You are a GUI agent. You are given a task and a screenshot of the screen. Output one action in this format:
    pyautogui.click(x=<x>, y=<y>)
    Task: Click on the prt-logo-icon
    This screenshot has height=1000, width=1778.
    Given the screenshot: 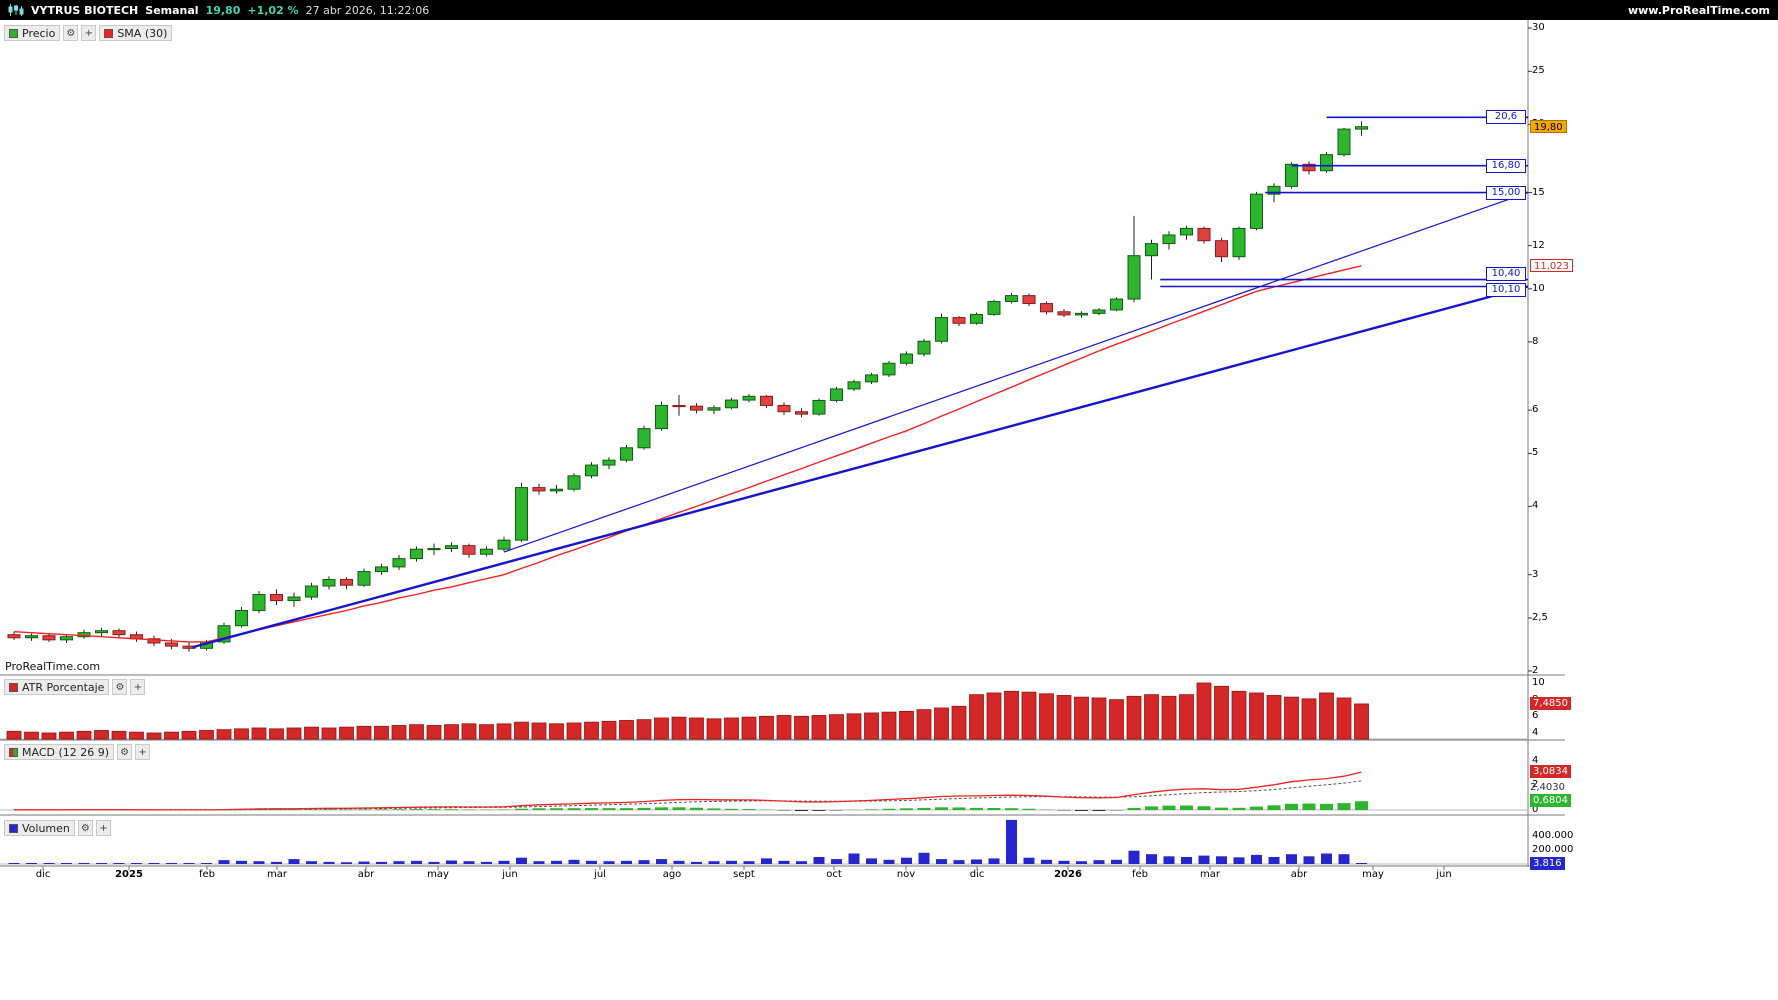 What is the action you would take?
    pyautogui.click(x=16, y=10)
    